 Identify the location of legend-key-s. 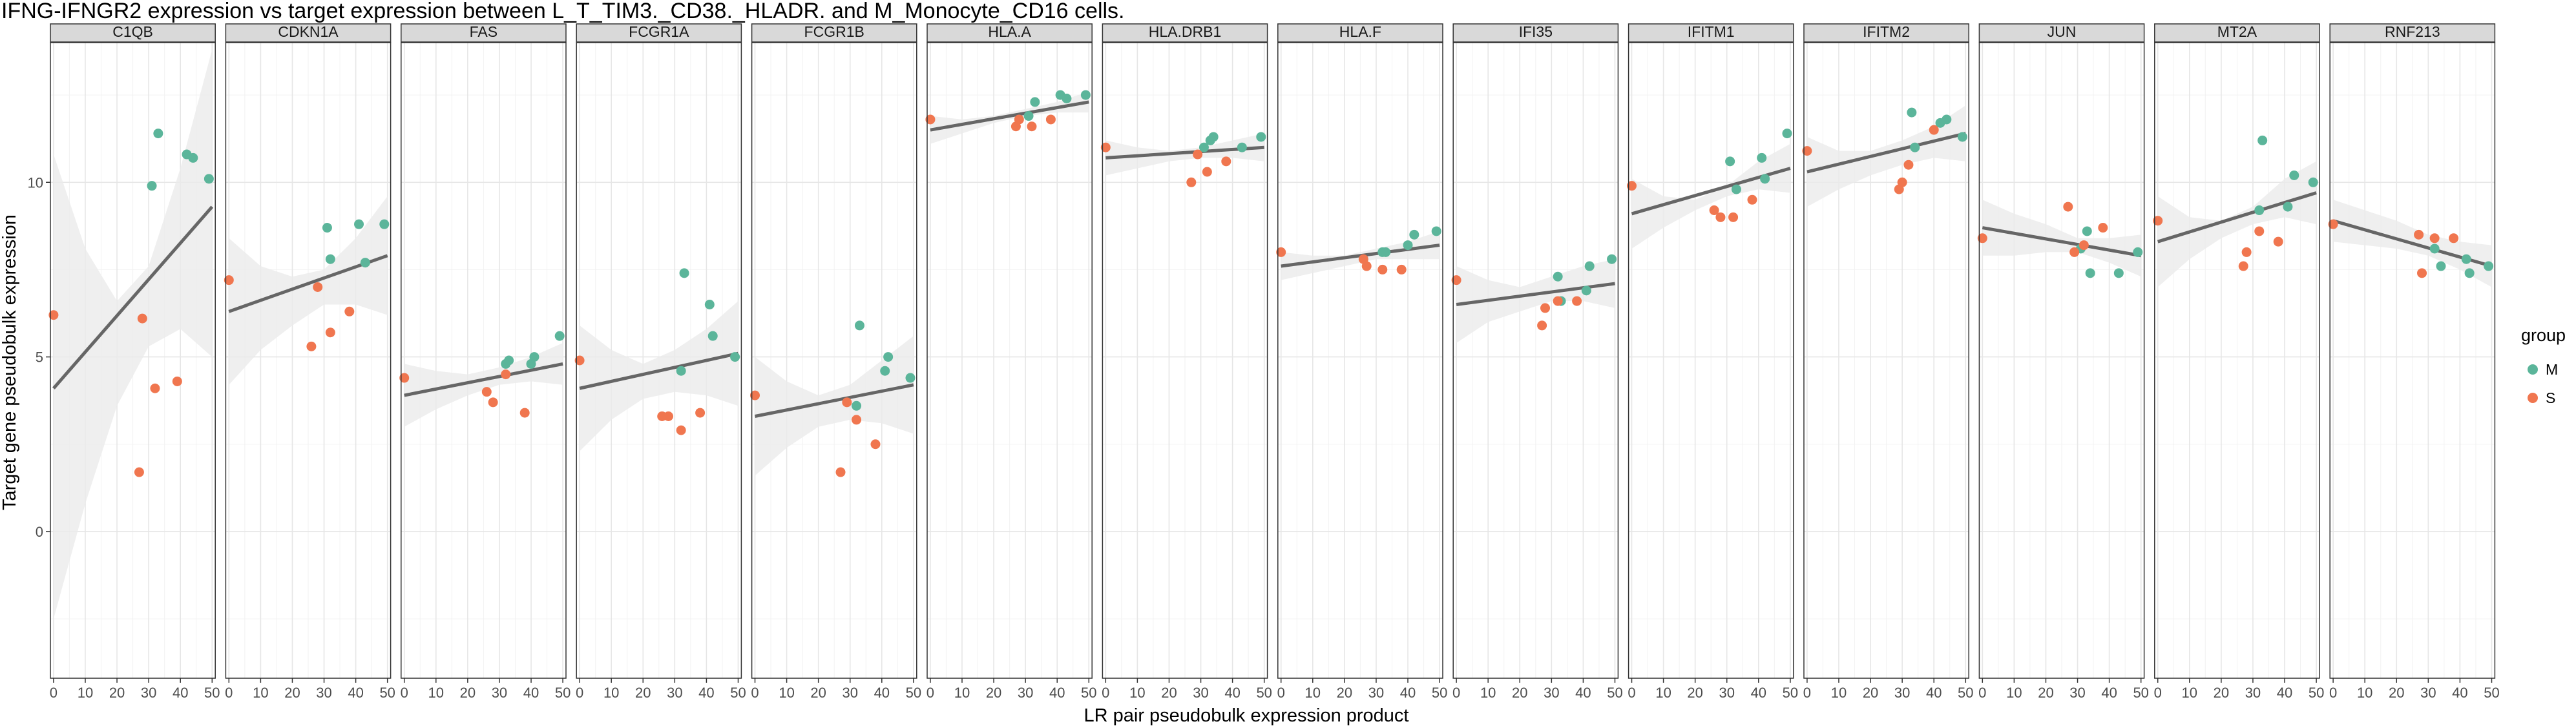
(2533, 398).